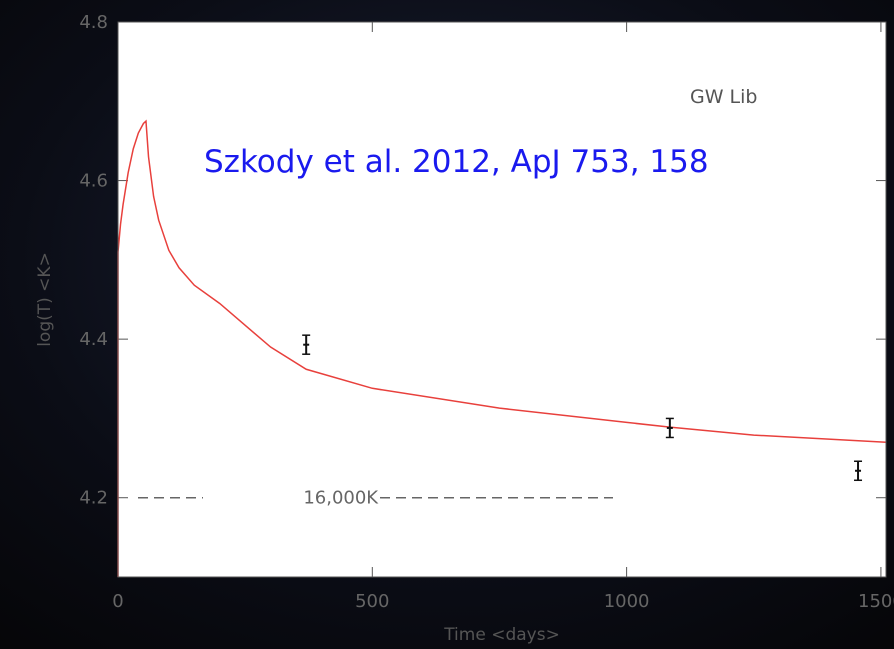 This screenshot has height=649, width=894. I want to click on citation: Szkody et al. 2012, ApJ 753, 158, so click(456, 162).